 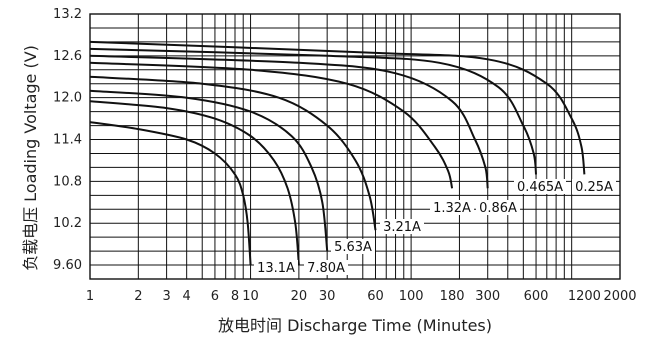 I want to click on y-tick-label: 13.2, so click(x=67, y=14).